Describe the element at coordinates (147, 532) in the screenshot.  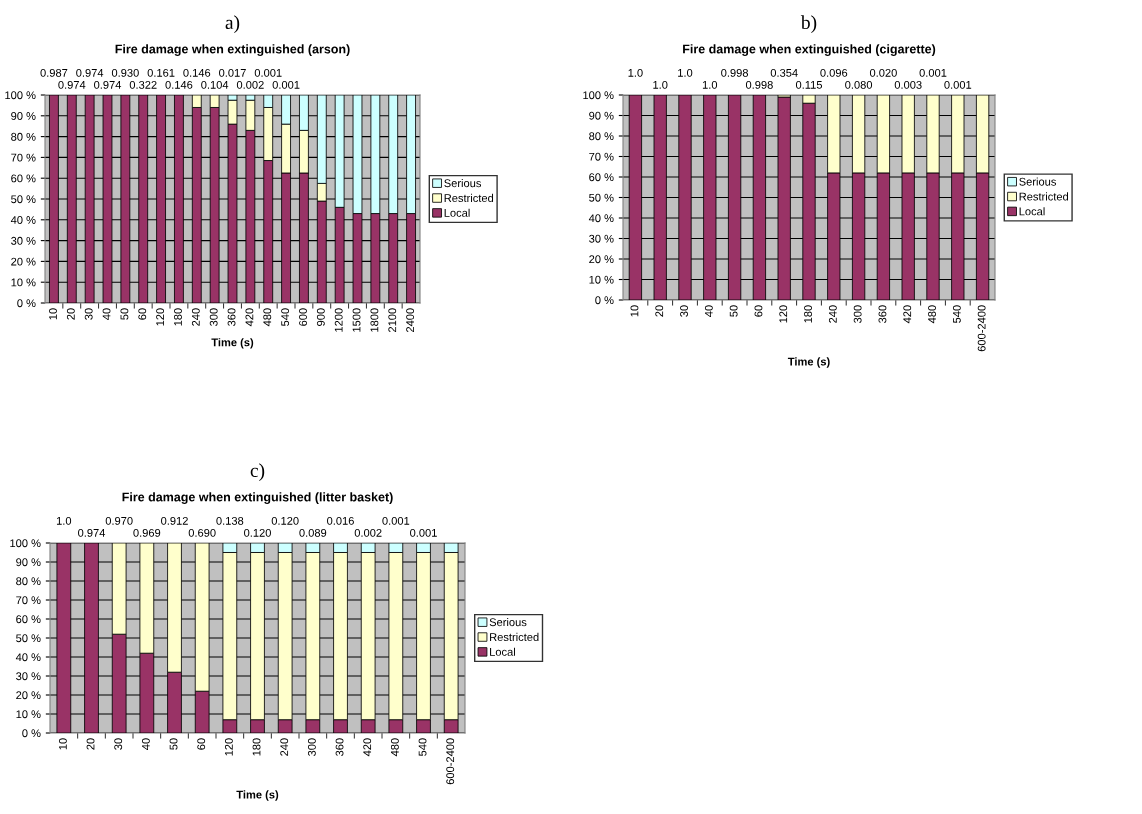
I see `text: 0.969` at that location.